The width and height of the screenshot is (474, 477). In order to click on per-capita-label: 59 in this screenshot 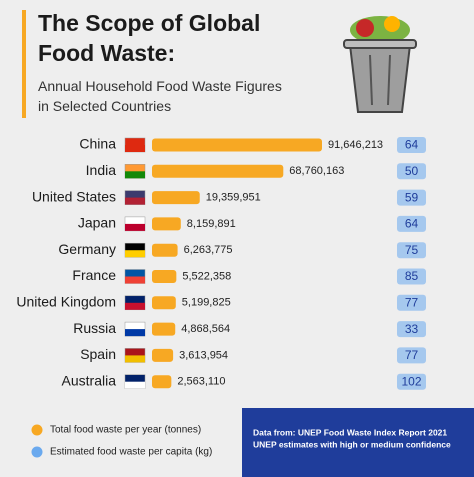, I will do `click(412, 197)`.